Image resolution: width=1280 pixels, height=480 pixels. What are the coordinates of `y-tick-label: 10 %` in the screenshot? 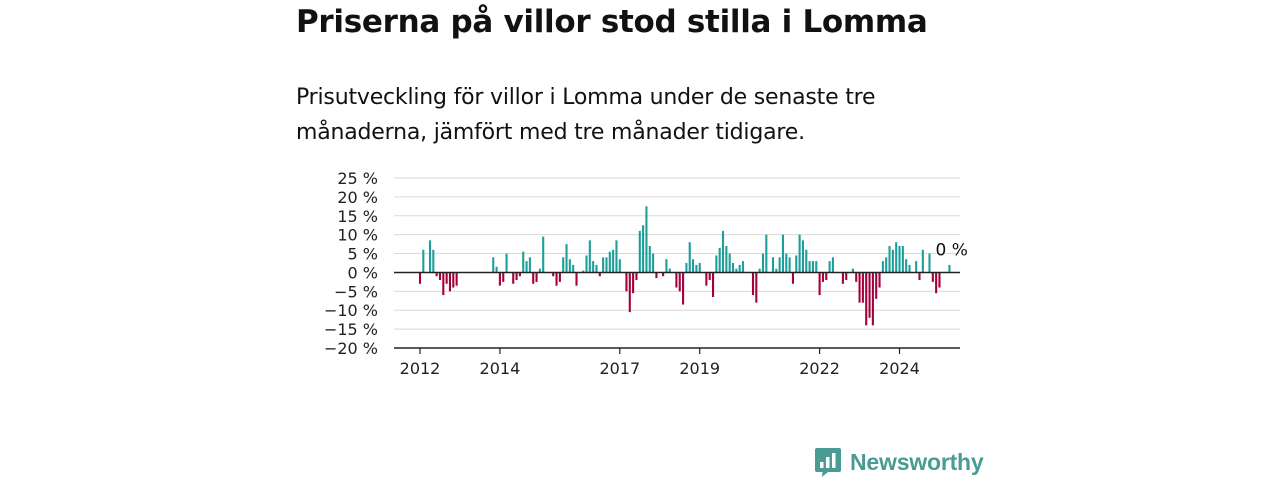 It's located at (357, 235).